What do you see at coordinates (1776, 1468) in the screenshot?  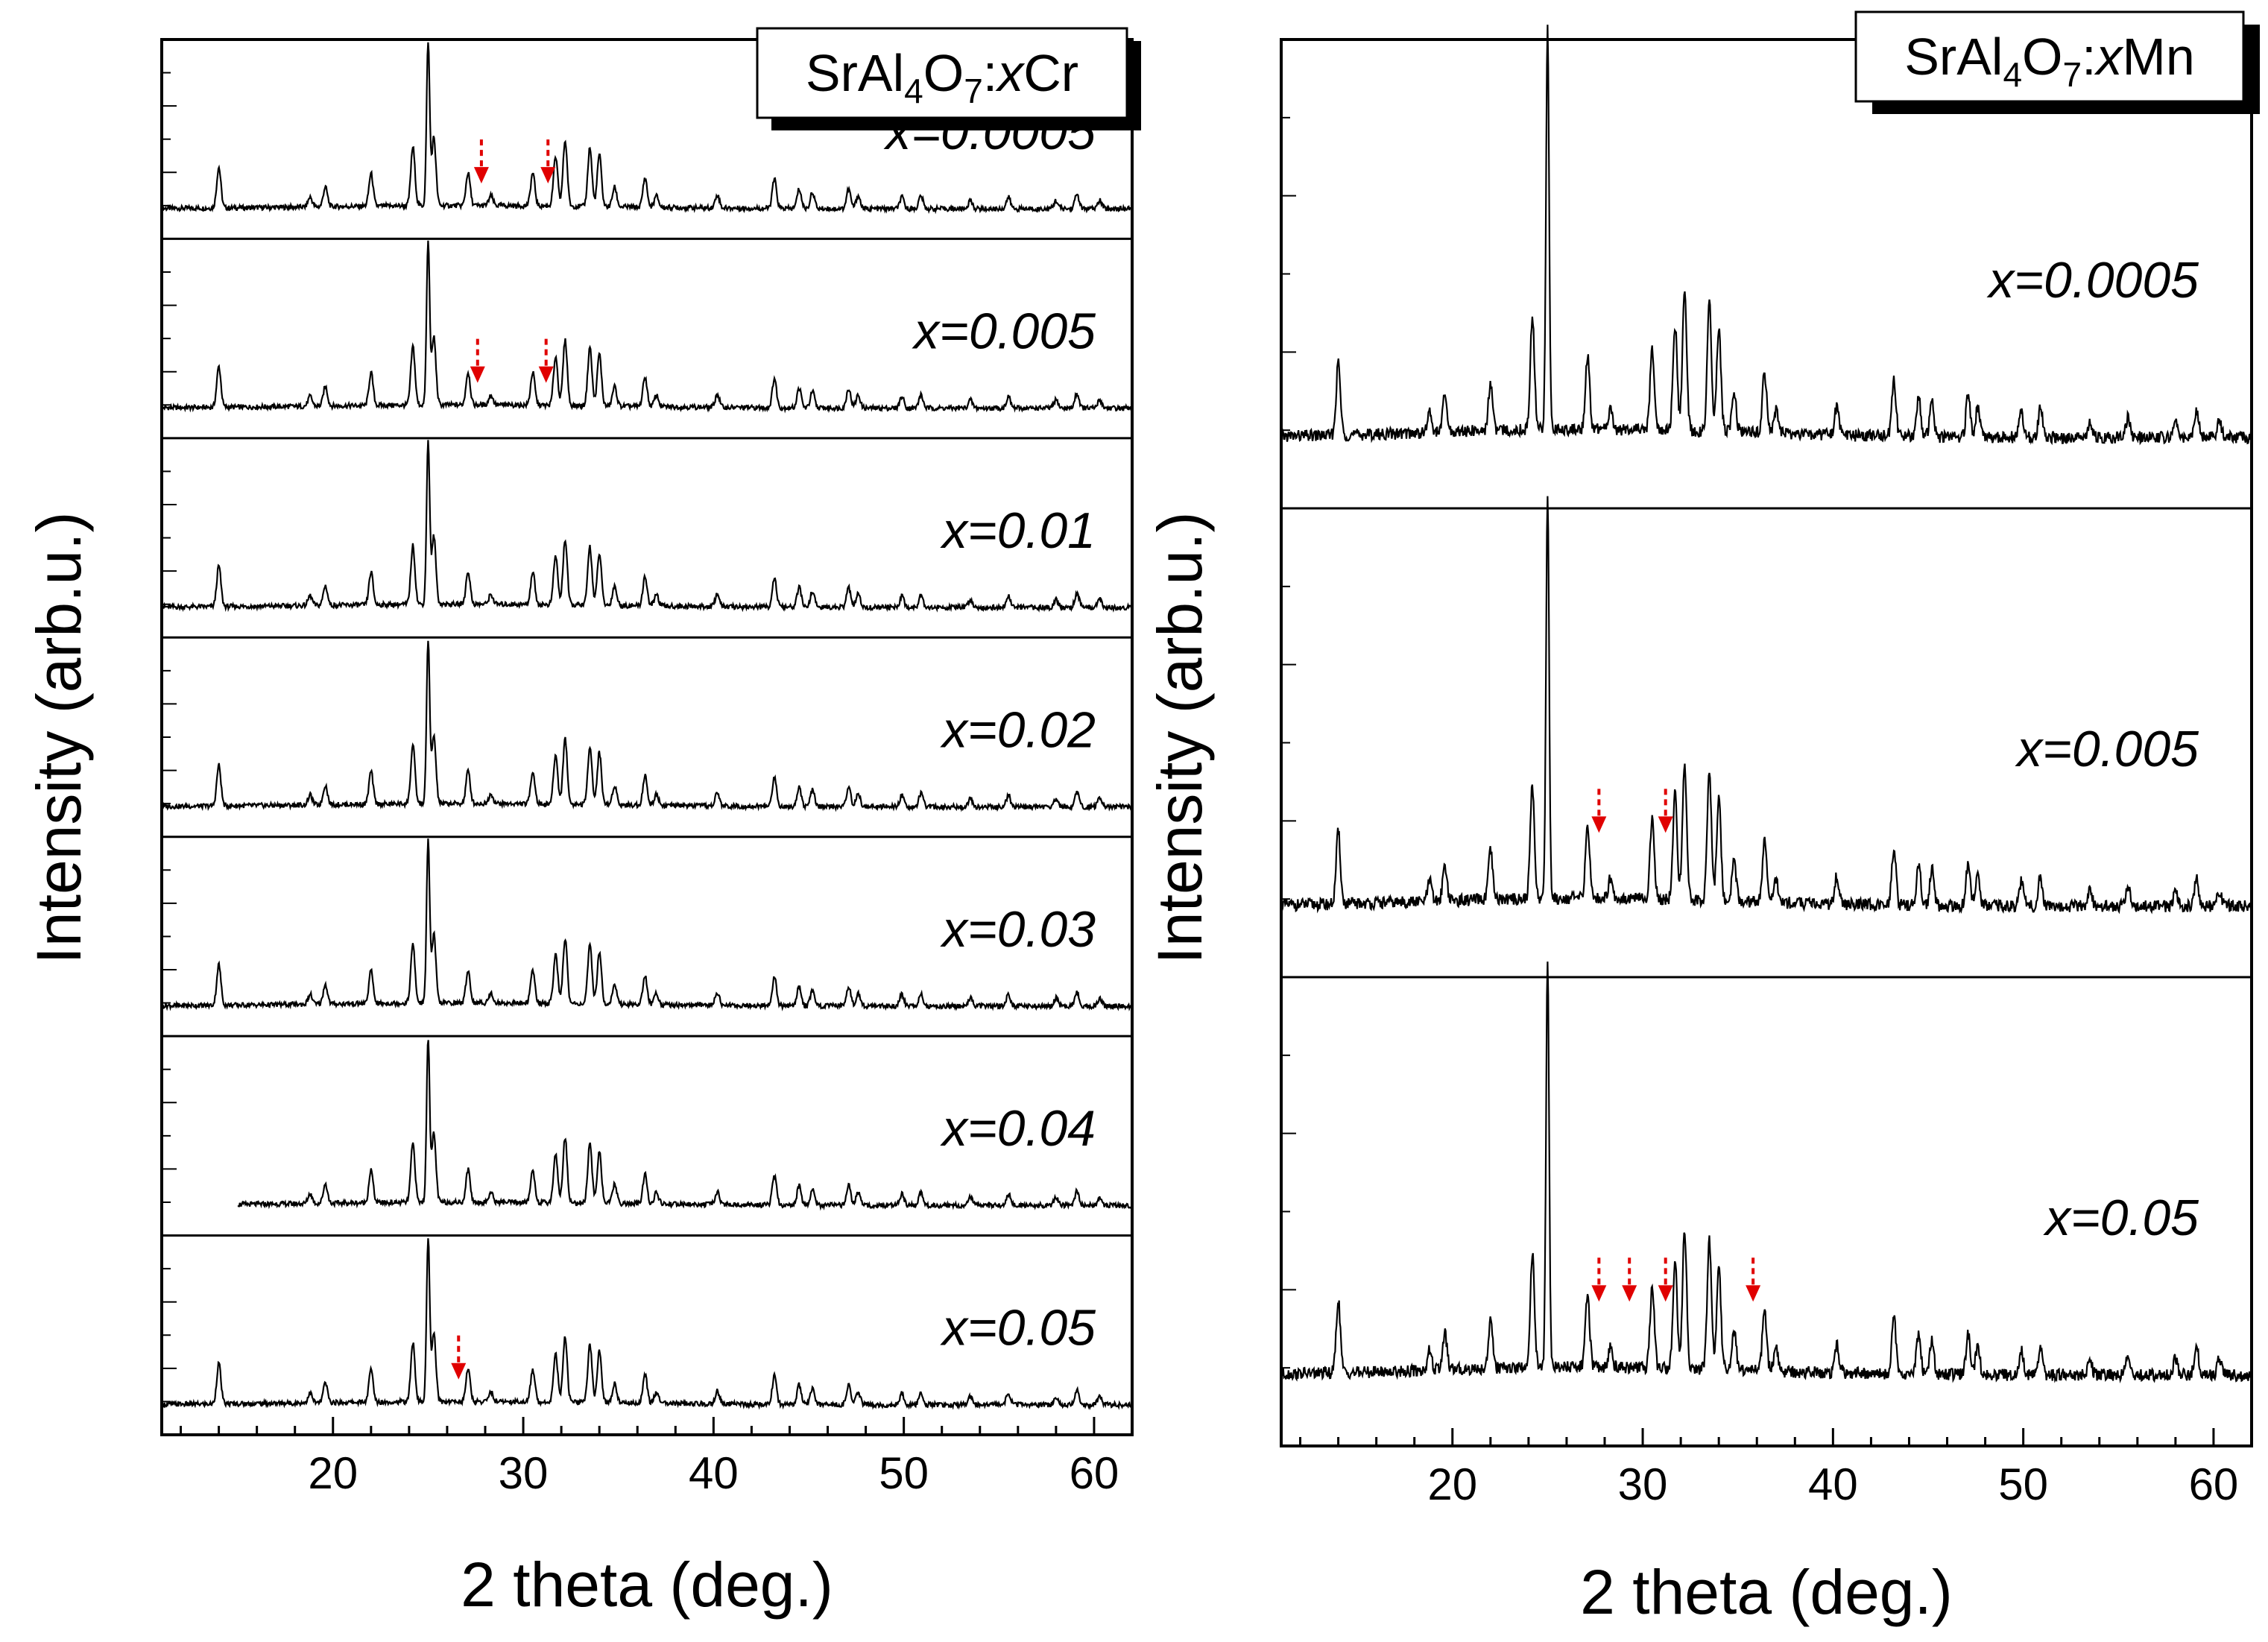 I see `mn-x-axis: 20 30 40 50 60` at bounding box center [1776, 1468].